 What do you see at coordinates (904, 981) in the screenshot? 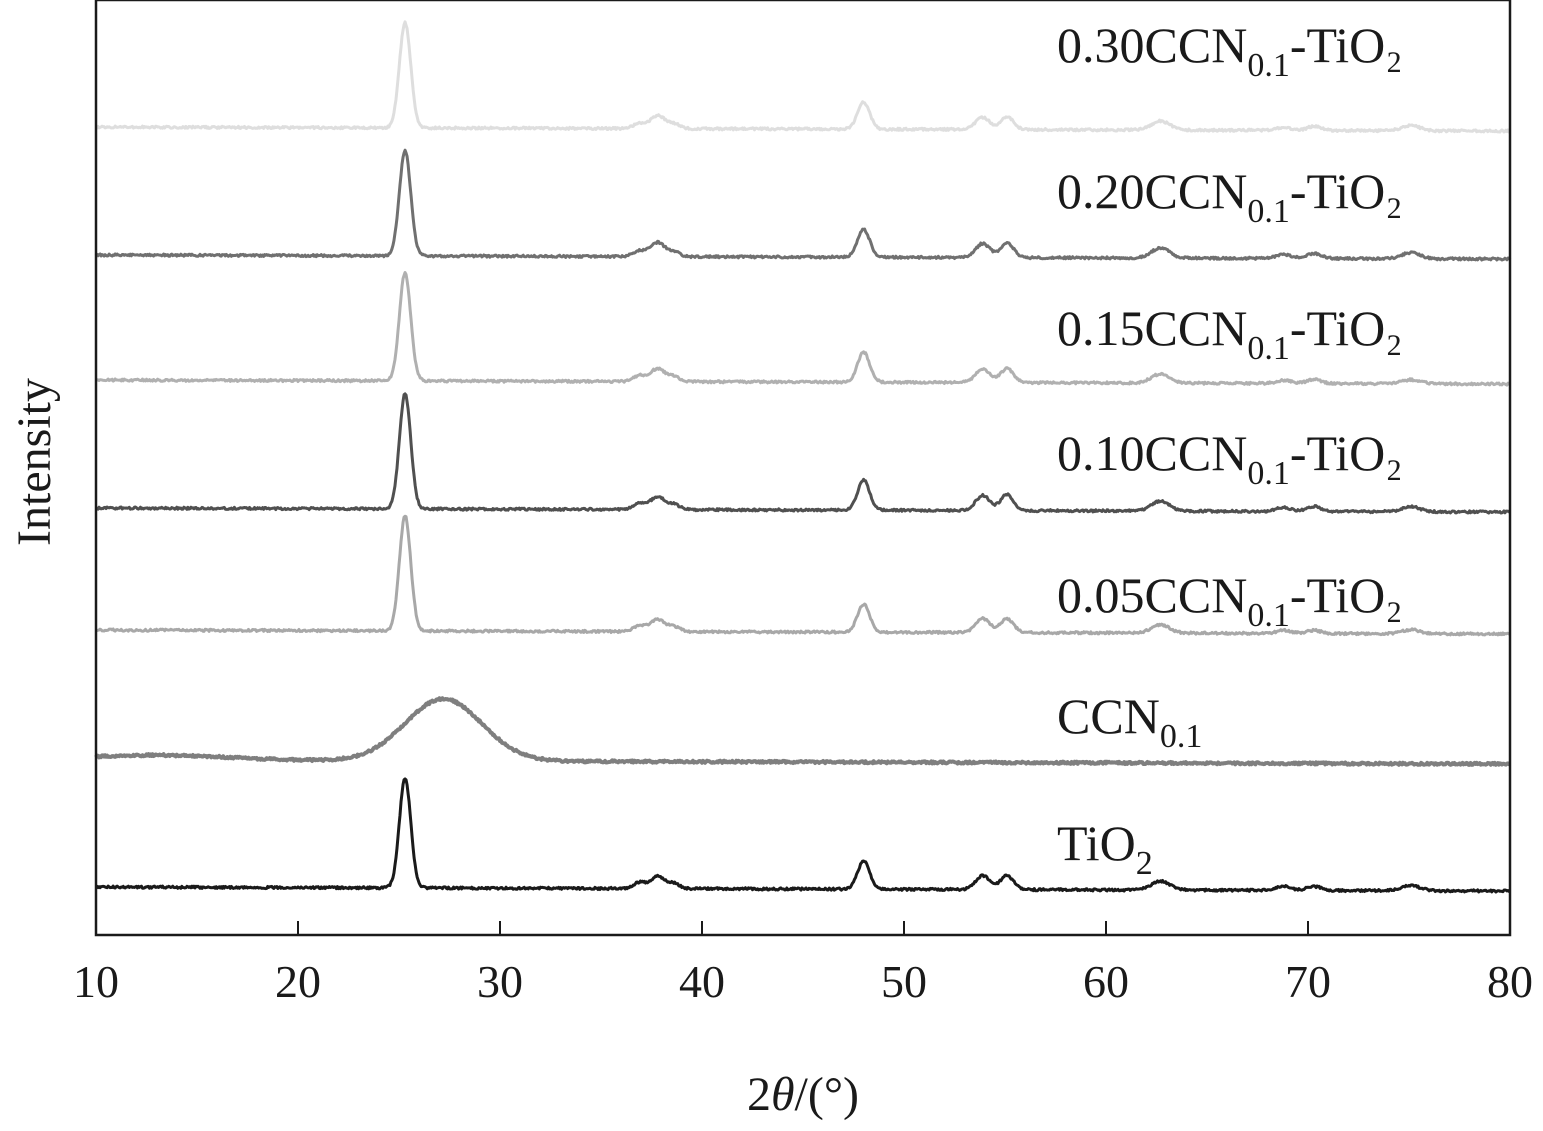
I see `x-tick-label: 50` at bounding box center [904, 981].